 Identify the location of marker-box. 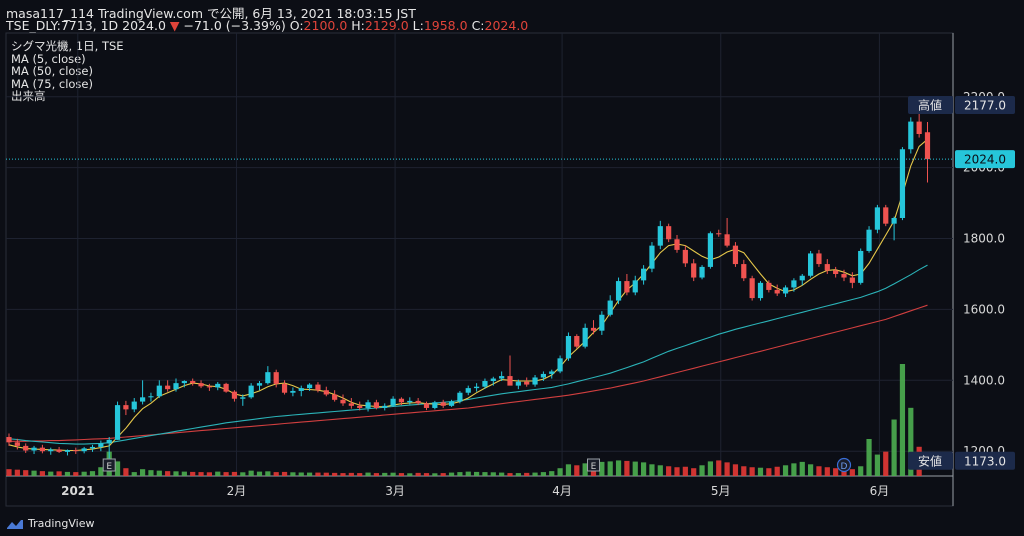
(593, 465).